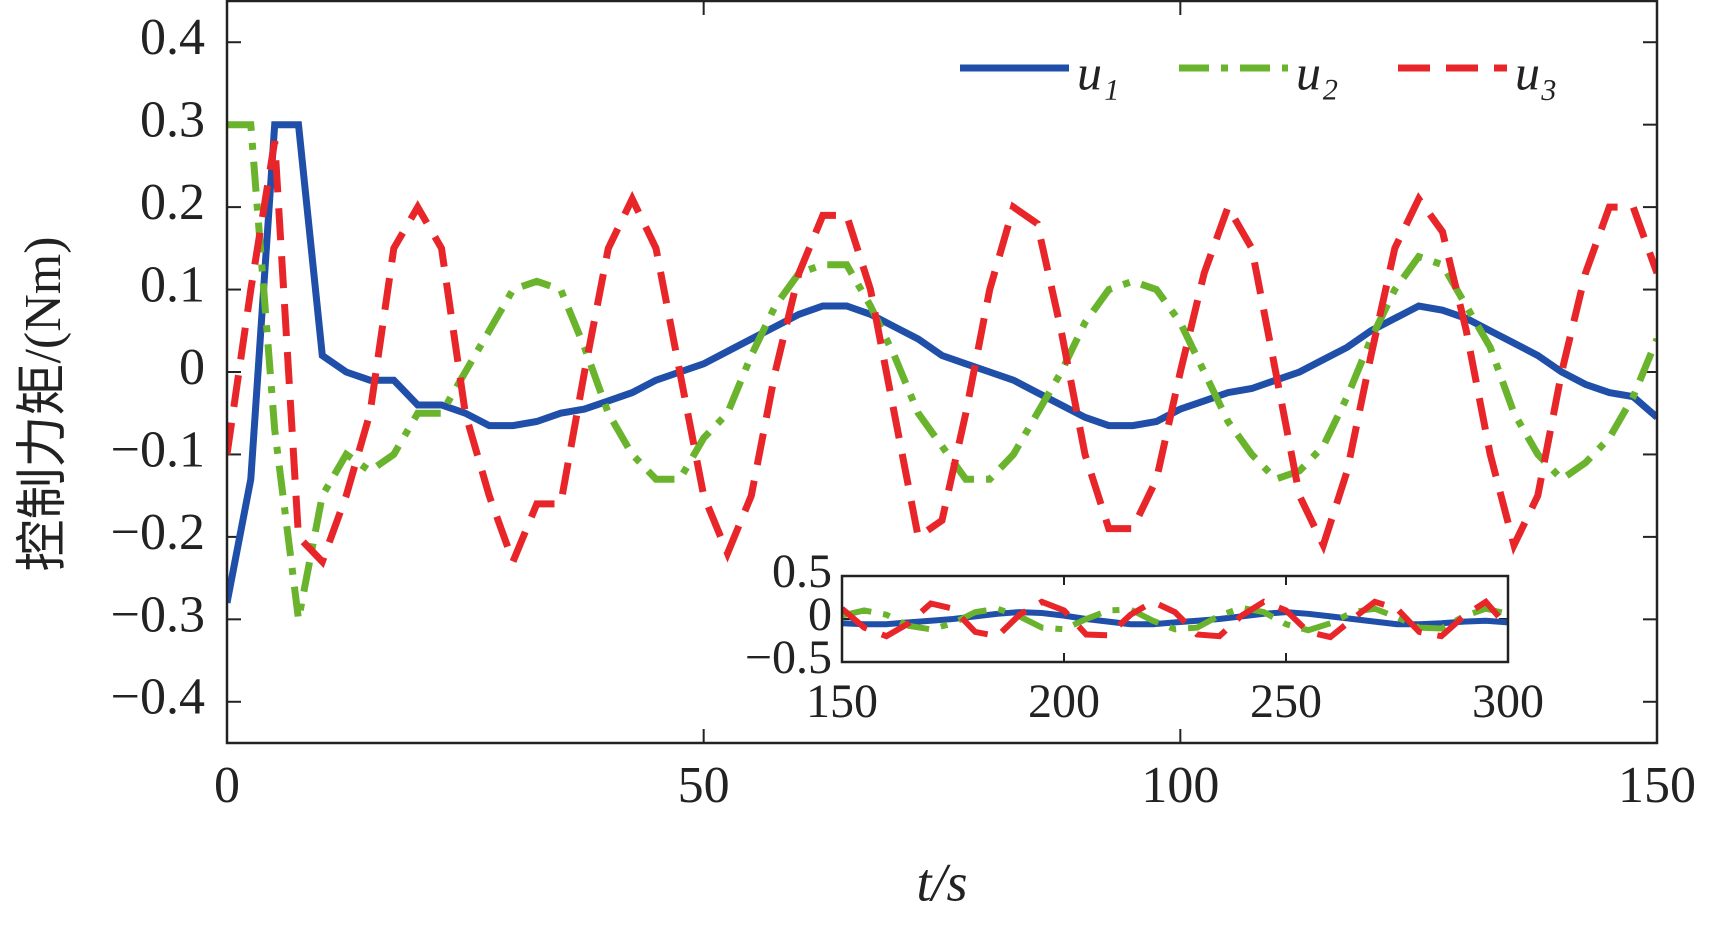 Image resolution: width=1713 pixels, height=931 pixels. I want to click on x-tick-label: 100, so click(1180, 785).